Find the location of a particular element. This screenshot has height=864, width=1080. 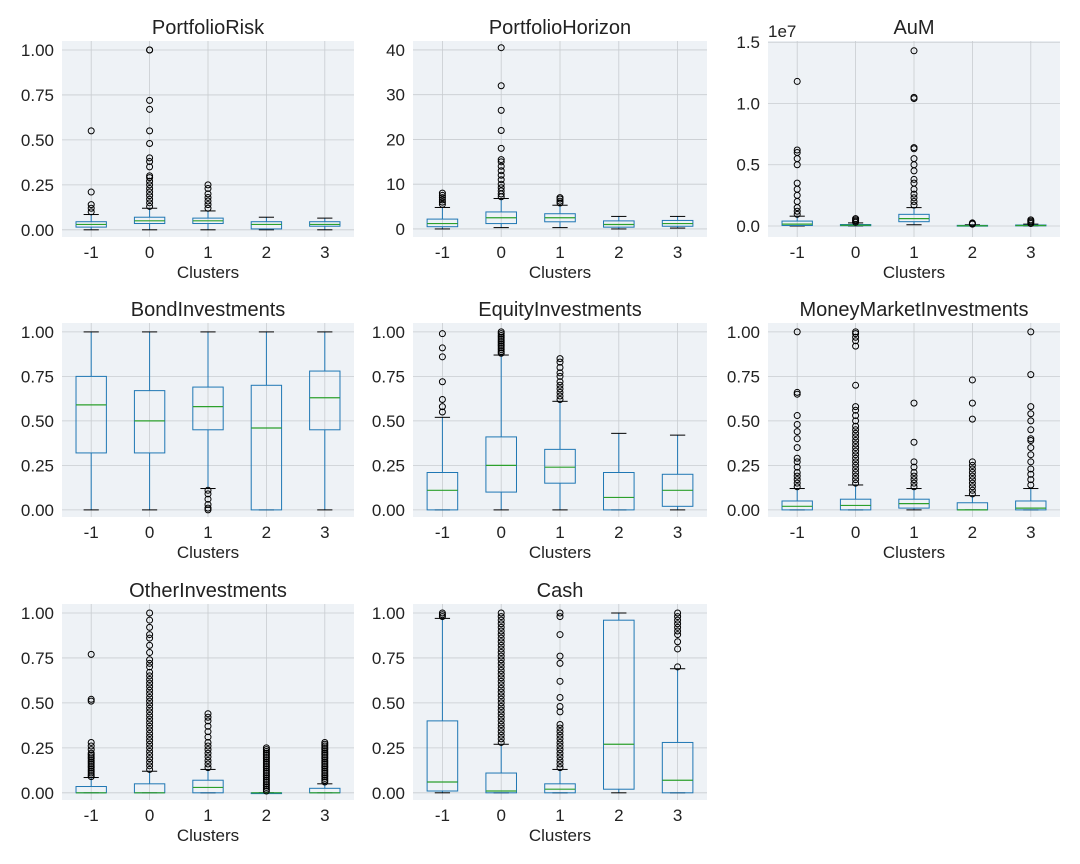

x-tick-label: 3 is located at coordinates (1030, 252).